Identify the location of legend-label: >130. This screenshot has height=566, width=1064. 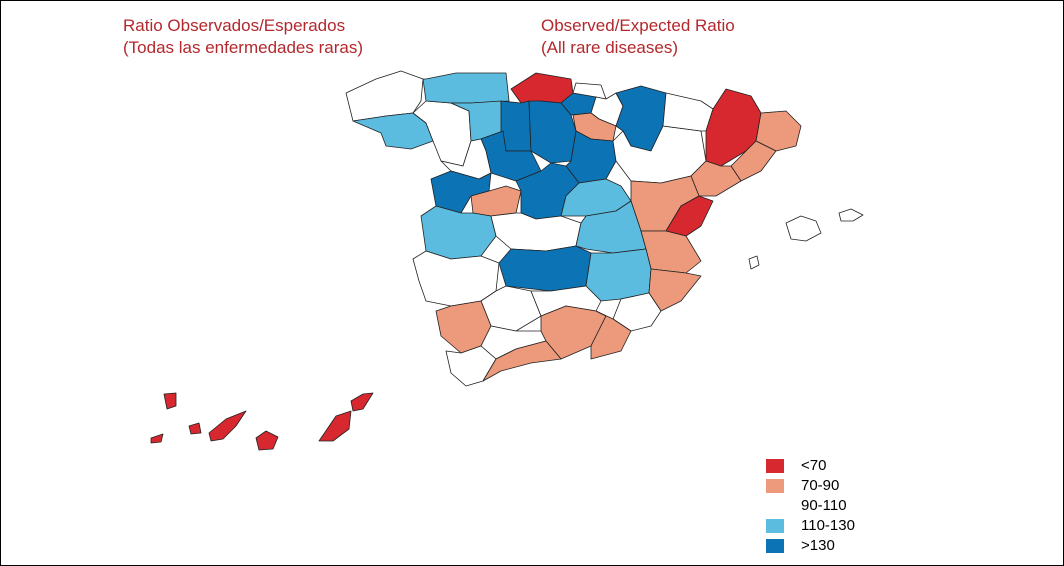
(818, 545).